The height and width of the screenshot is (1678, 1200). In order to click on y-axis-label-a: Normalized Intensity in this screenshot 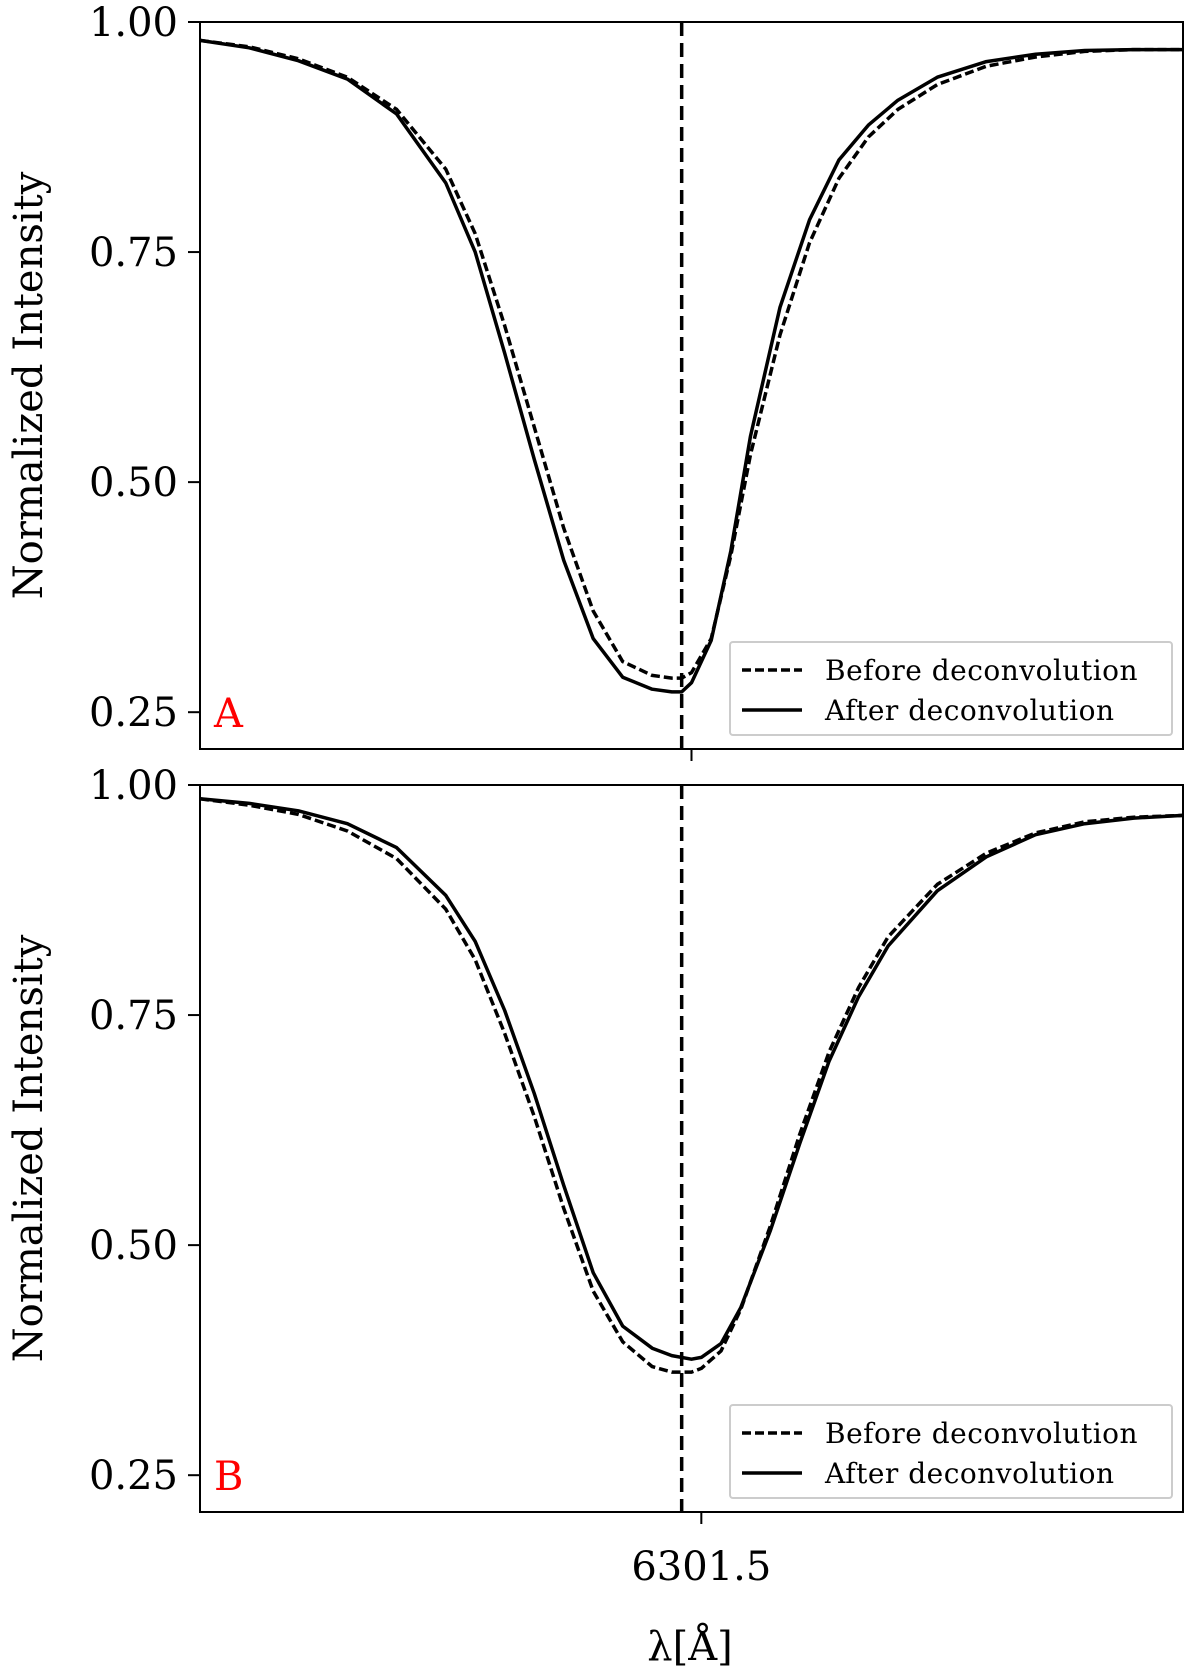, I will do `click(29, 385)`.